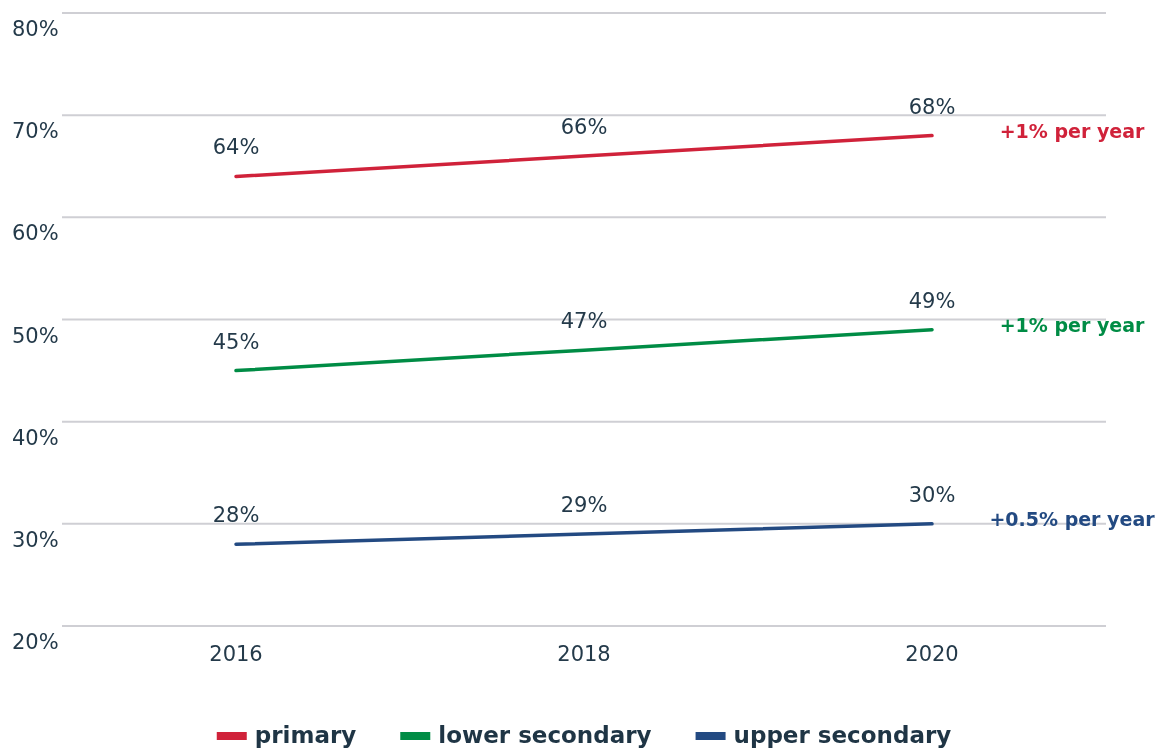  Describe the element at coordinates (584, 321) in the screenshot. I see `data-label: 47%` at that location.